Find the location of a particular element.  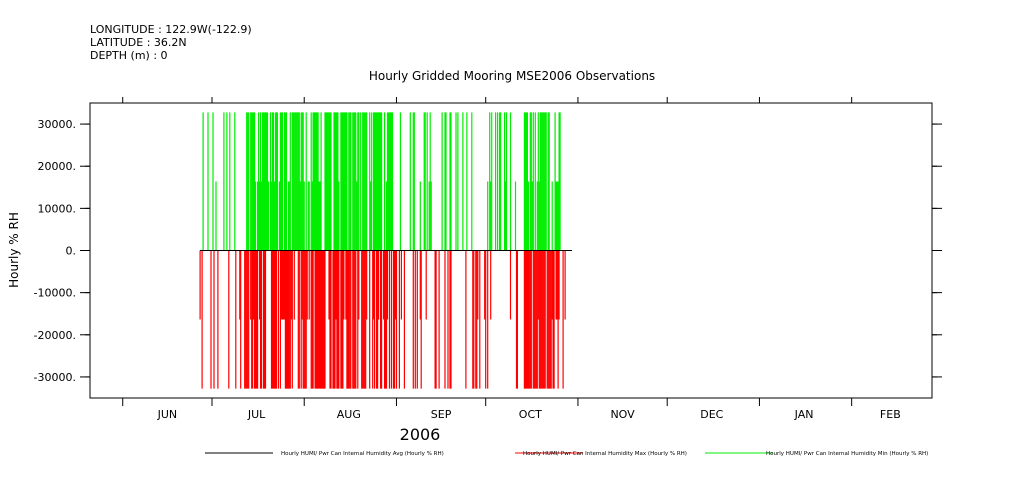

series-1-spikes is located at coordinates (382, 319).